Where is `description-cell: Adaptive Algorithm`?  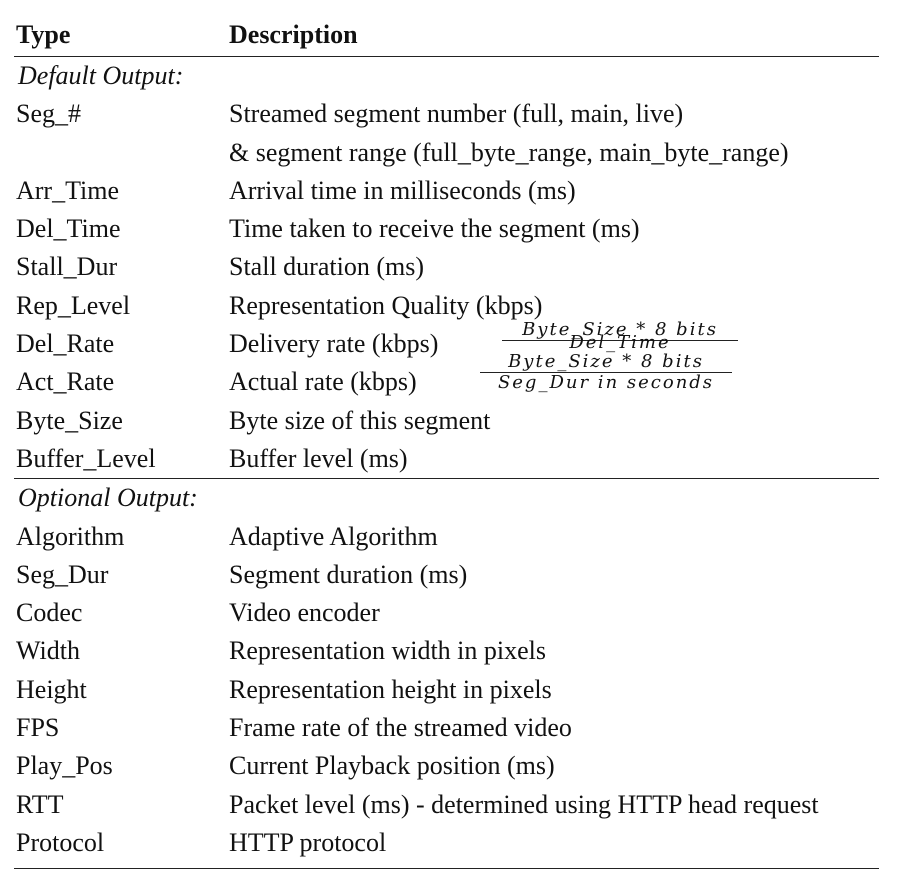 description-cell: Adaptive Algorithm is located at coordinates (333, 536).